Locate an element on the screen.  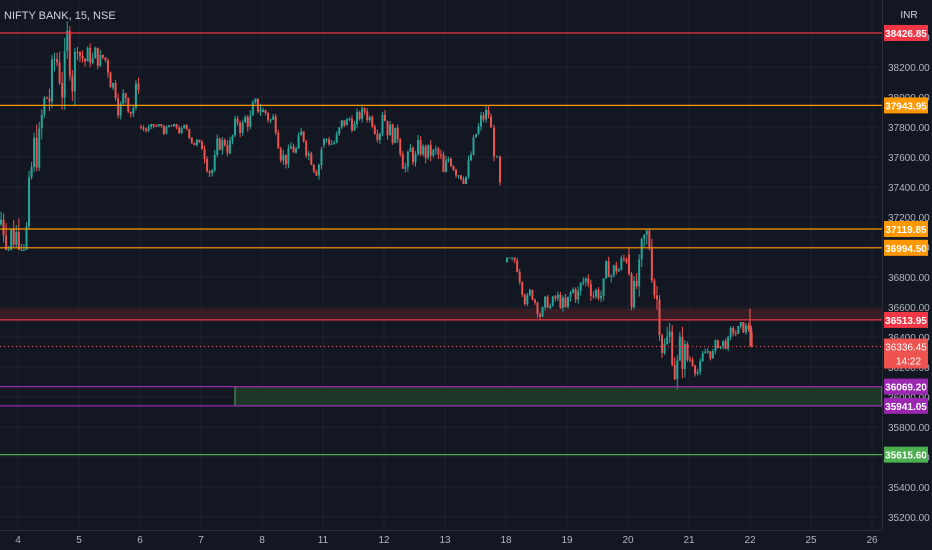
level-price-label: 36994.50 is located at coordinates (906, 249).